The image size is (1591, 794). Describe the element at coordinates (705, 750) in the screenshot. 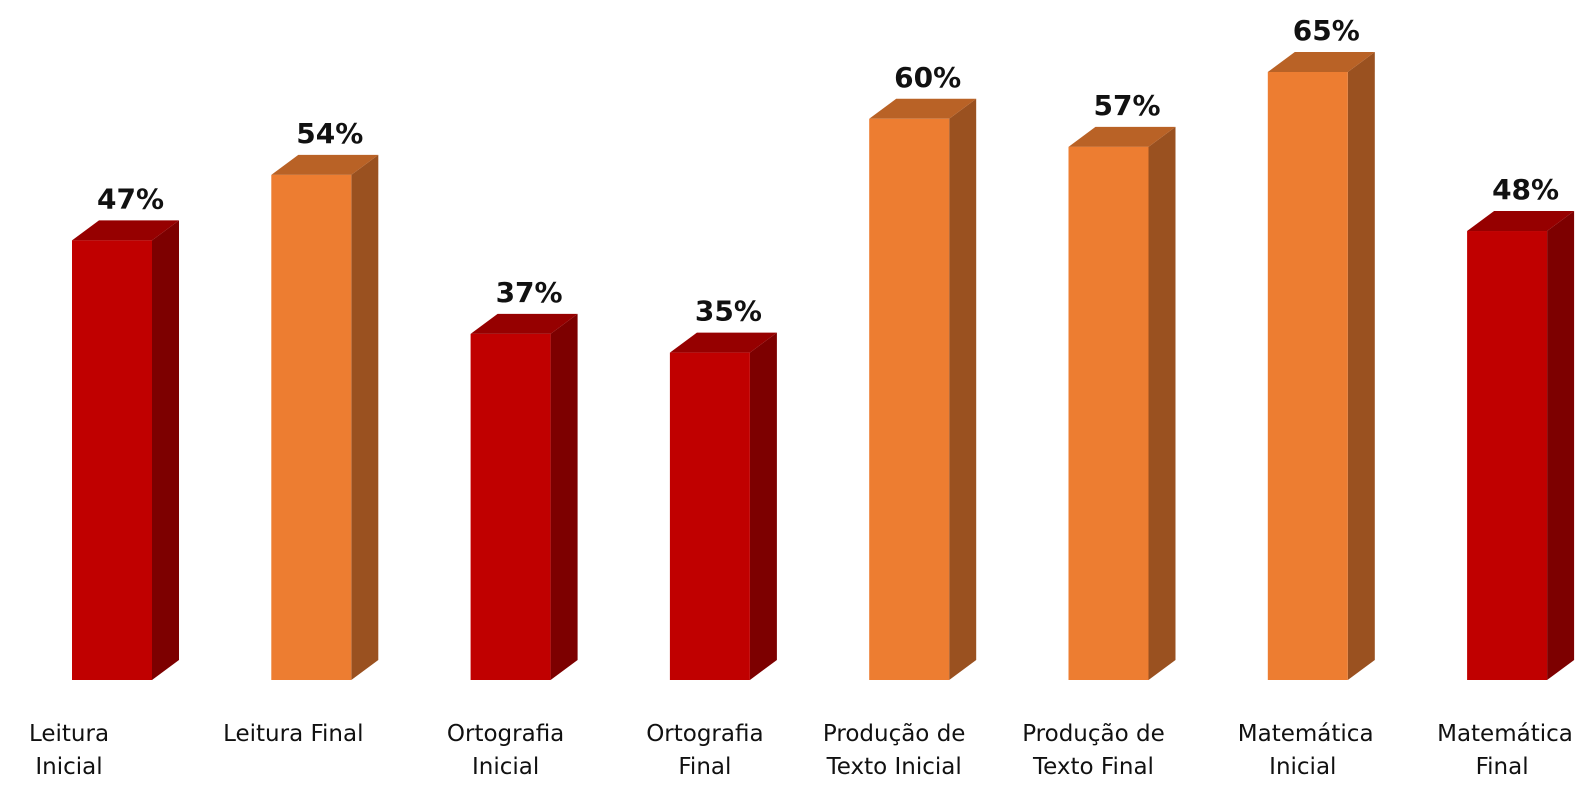

I see `x-tick-label: Ortografia Final` at that location.